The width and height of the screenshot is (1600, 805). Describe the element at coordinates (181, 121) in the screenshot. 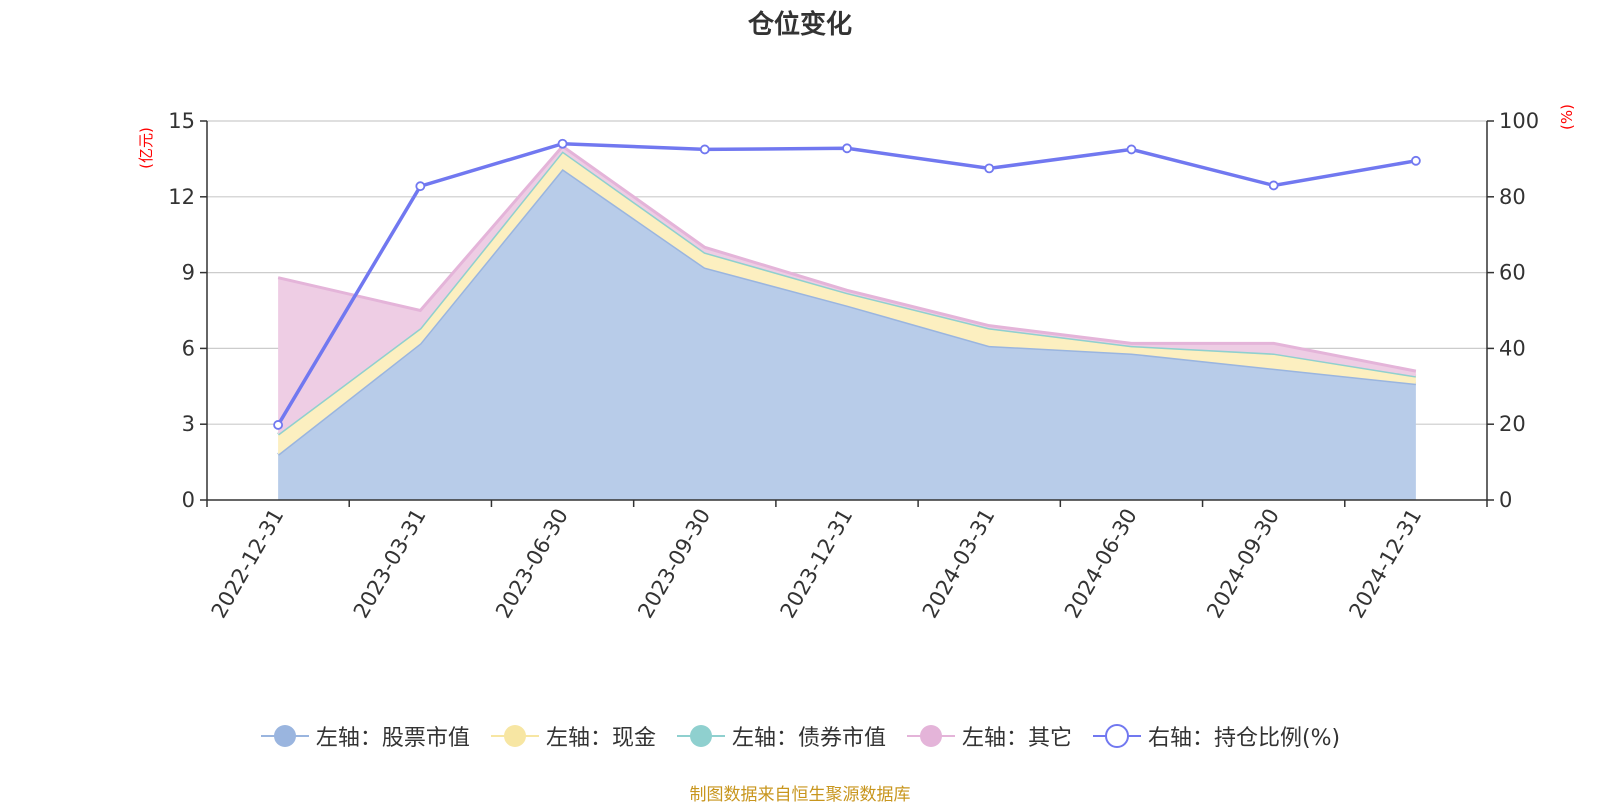

I see `left-axis-tick-label: 15` at that location.